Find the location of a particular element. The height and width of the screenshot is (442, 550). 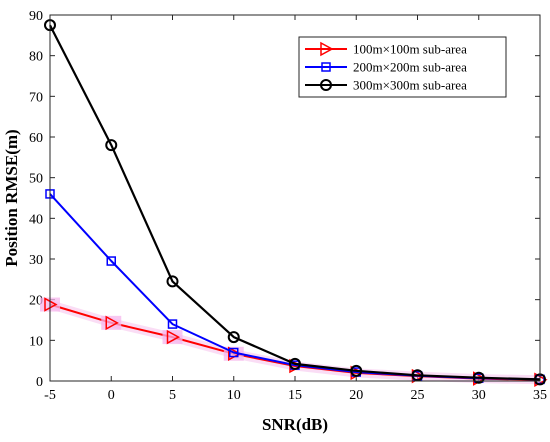

x-tick-label: 5 is located at coordinates (172, 395).